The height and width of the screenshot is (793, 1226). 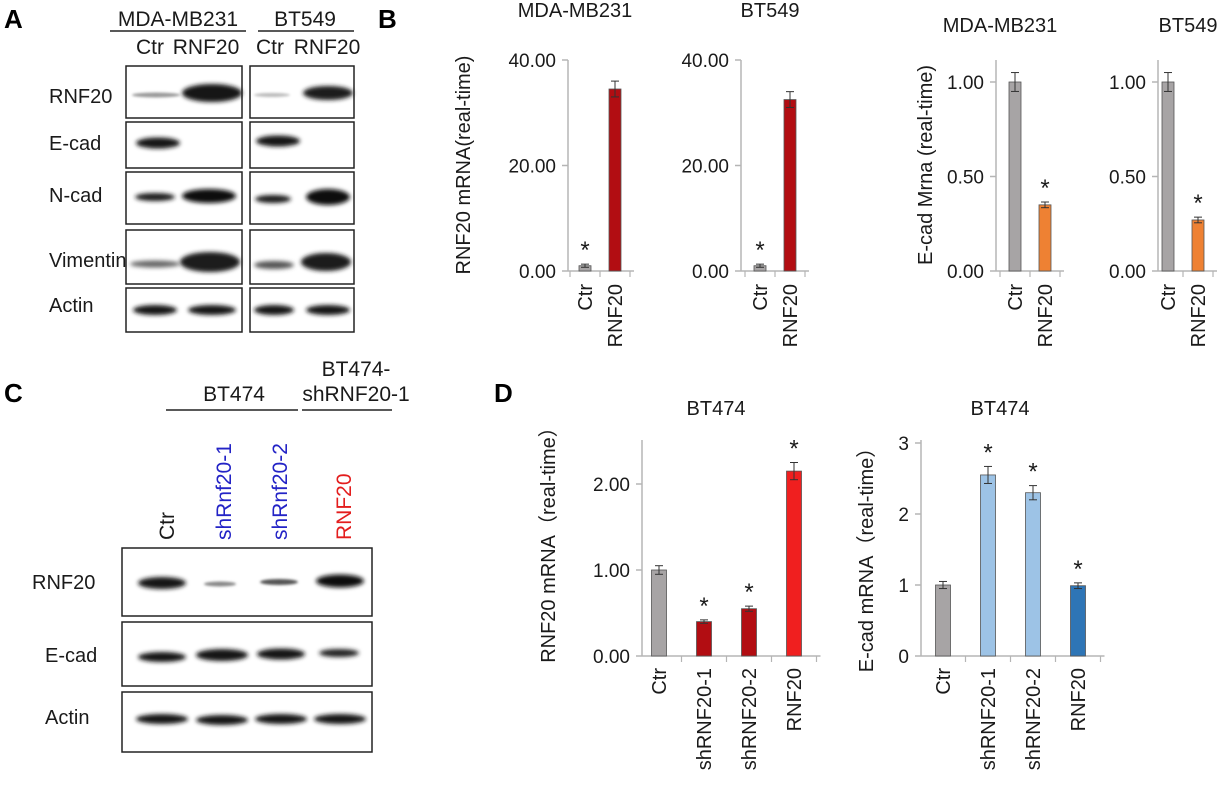 I want to click on lane-label-rnf20-2: RNF20, so click(x=327, y=47).